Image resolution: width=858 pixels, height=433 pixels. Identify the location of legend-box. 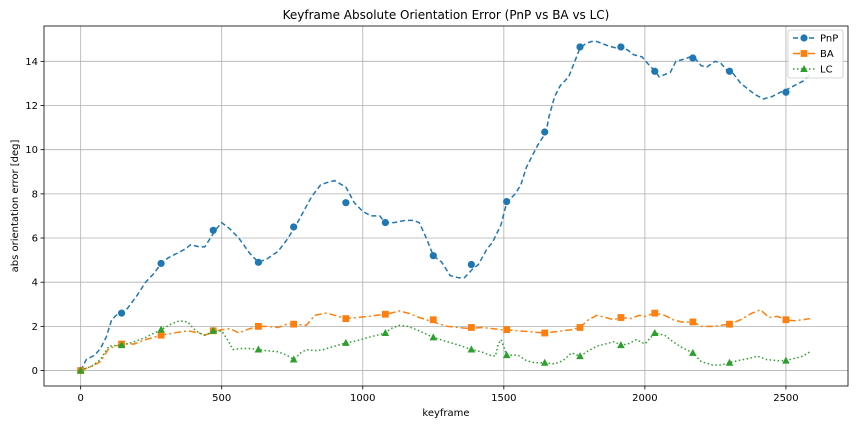
(815, 54).